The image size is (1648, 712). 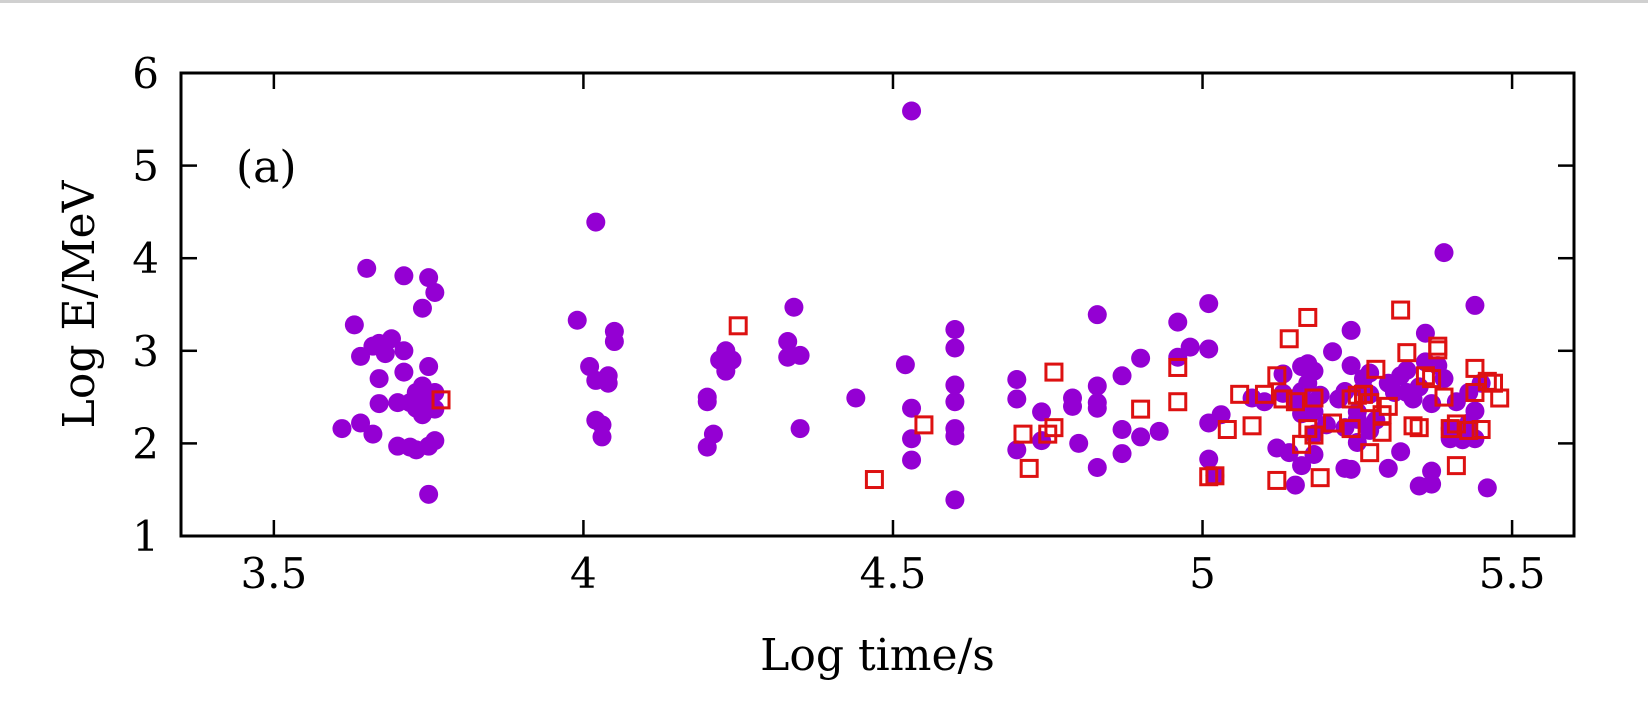 I want to click on y-axis-title: Log E/MeV, so click(x=79, y=303).